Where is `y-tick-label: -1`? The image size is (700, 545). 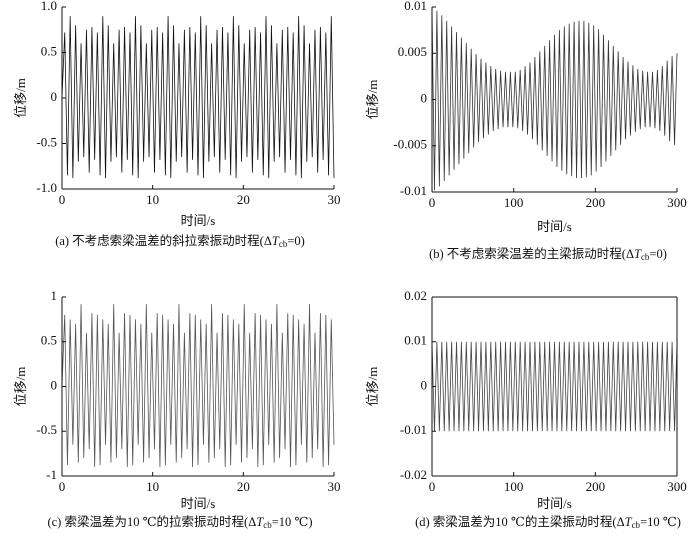
y-tick-label: -1 is located at coordinates (51, 474).